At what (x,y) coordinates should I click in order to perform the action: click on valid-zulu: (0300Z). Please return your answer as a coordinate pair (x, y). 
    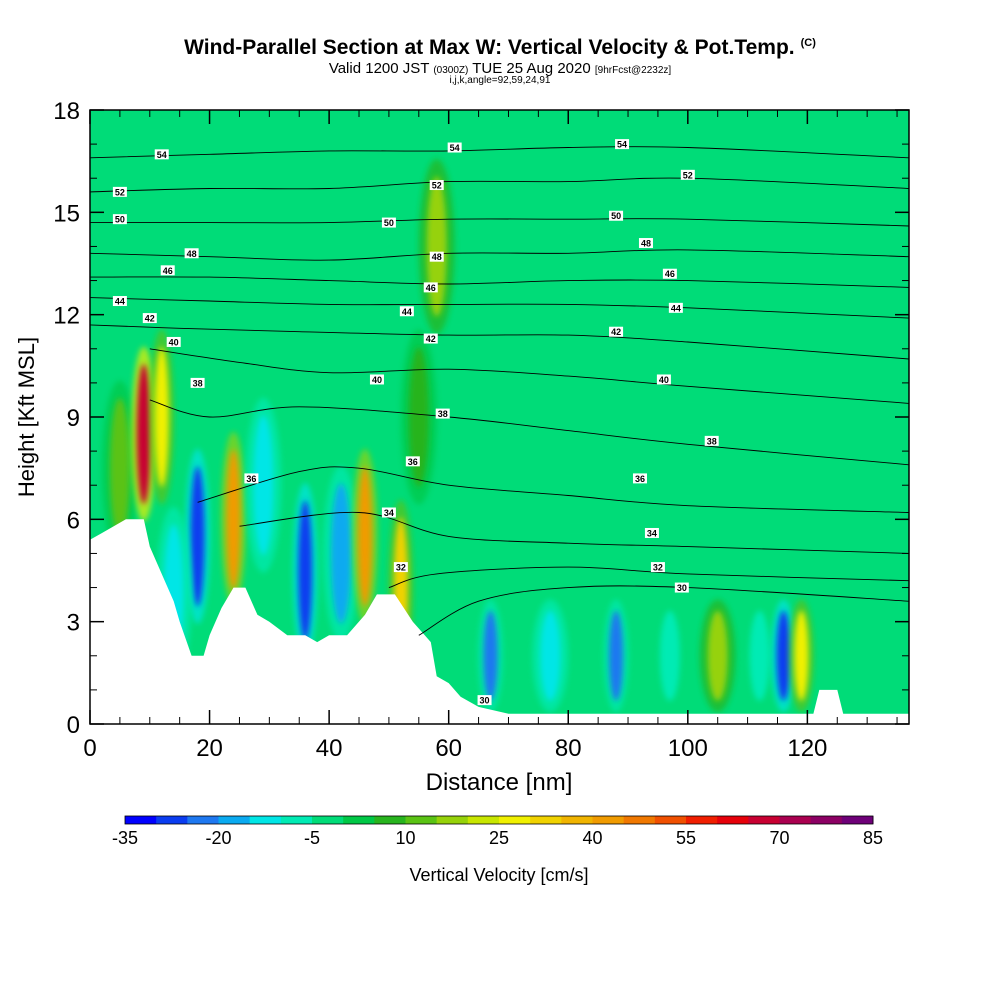
    Looking at the image, I should click on (451, 70).